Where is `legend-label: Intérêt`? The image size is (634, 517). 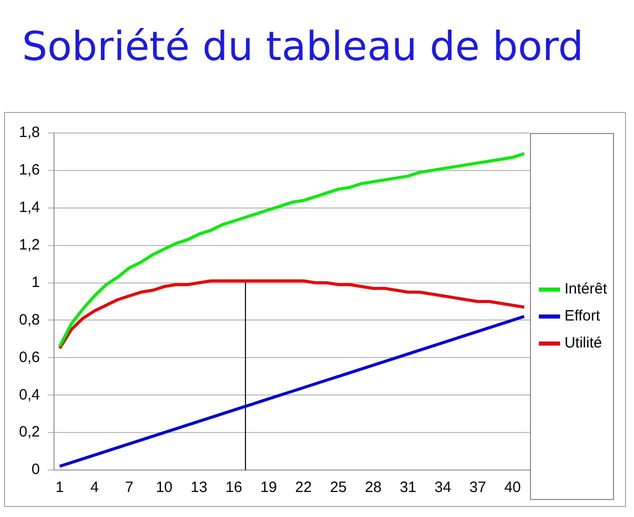
legend-label: Intérêt is located at coordinates (586, 289).